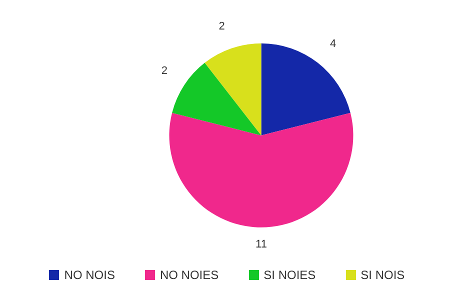  Describe the element at coordinates (382, 275) in the screenshot. I see `legend-label: SI NOIS` at that location.